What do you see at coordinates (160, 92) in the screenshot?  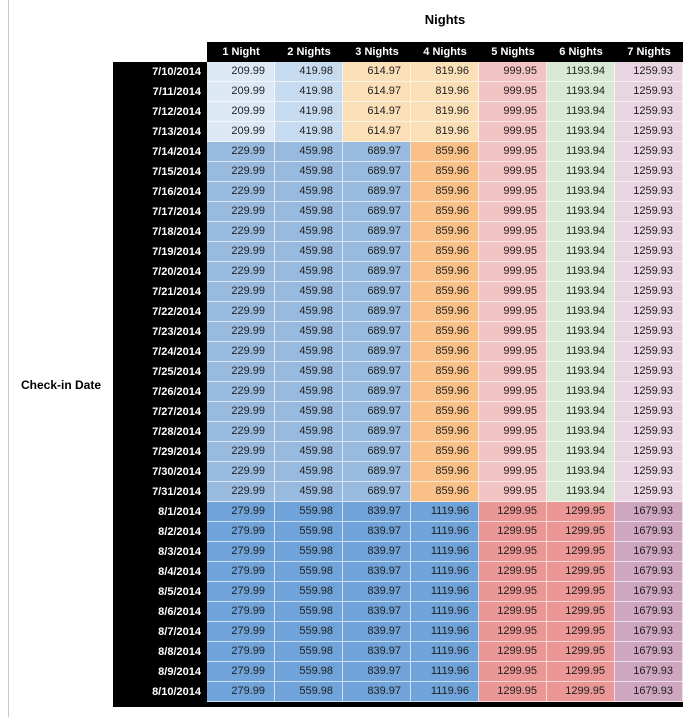 I see `date-cell: 7/11/2014` at bounding box center [160, 92].